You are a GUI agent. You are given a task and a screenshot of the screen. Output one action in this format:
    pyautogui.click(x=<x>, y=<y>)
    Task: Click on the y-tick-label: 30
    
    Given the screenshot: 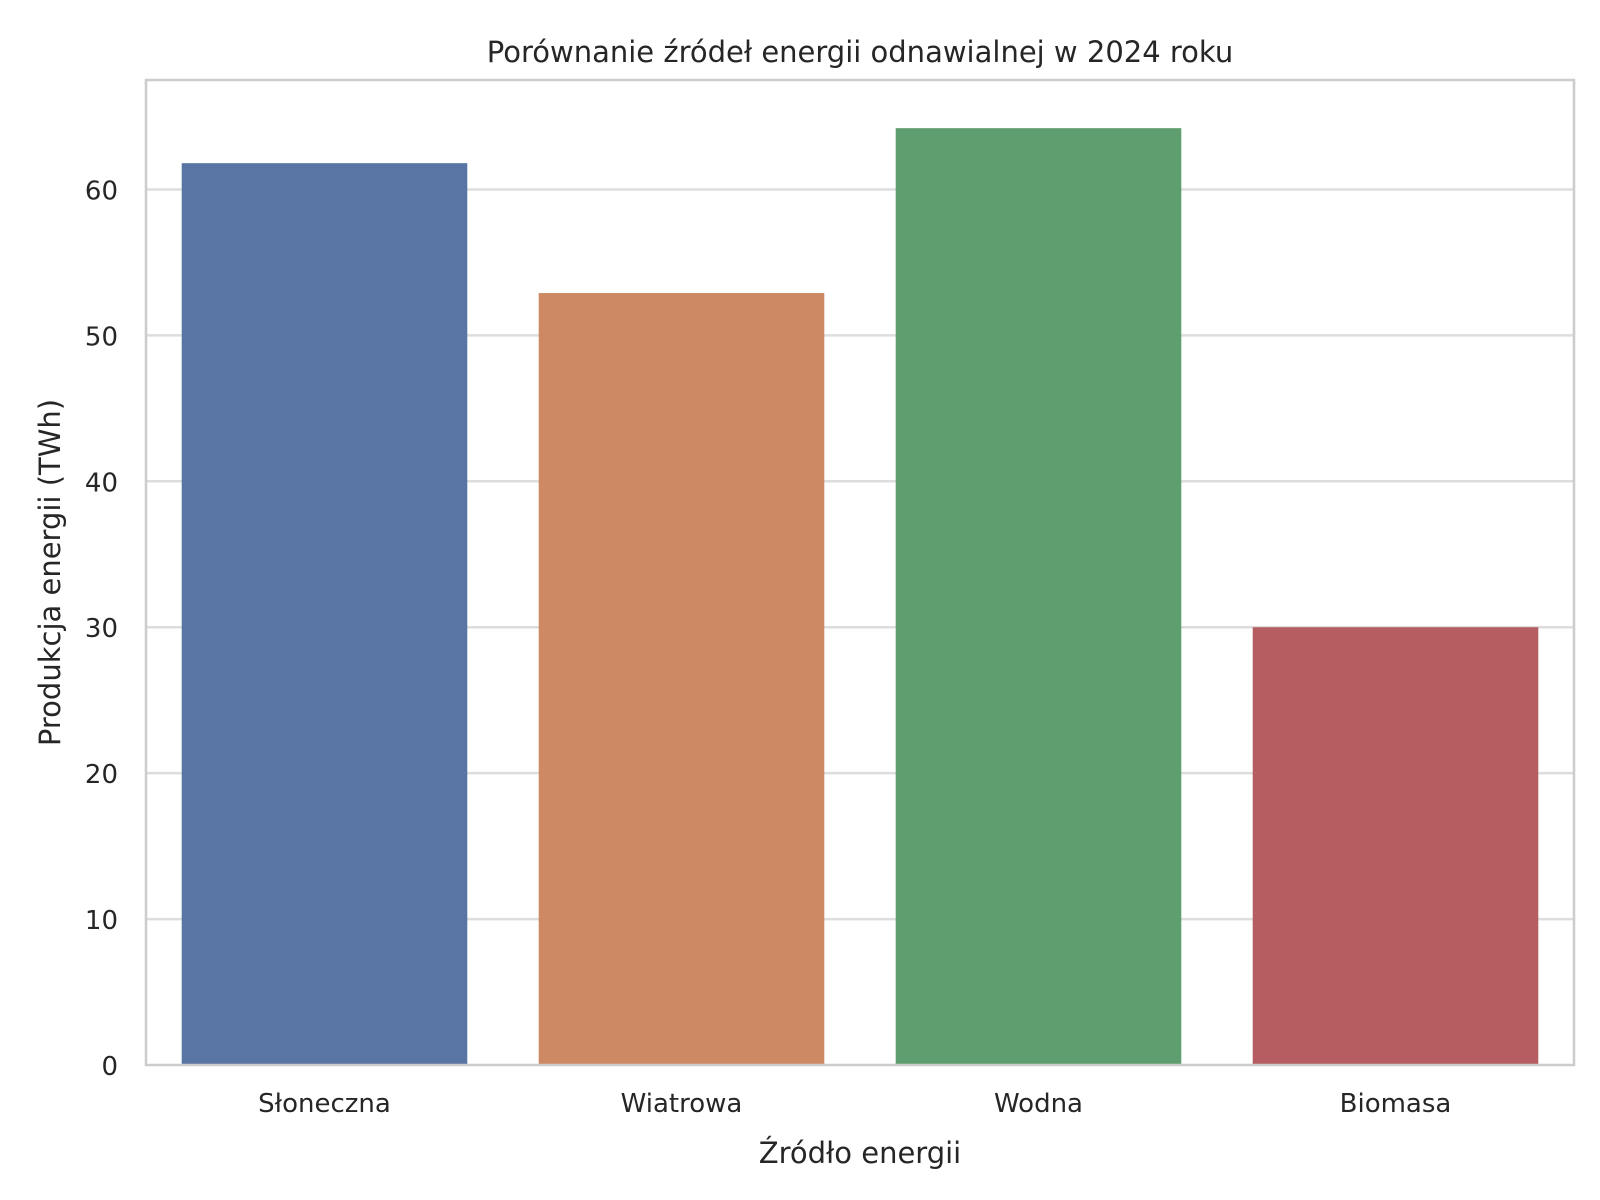 What is the action you would take?
    pyautogui.click(x=101, y=629)
    